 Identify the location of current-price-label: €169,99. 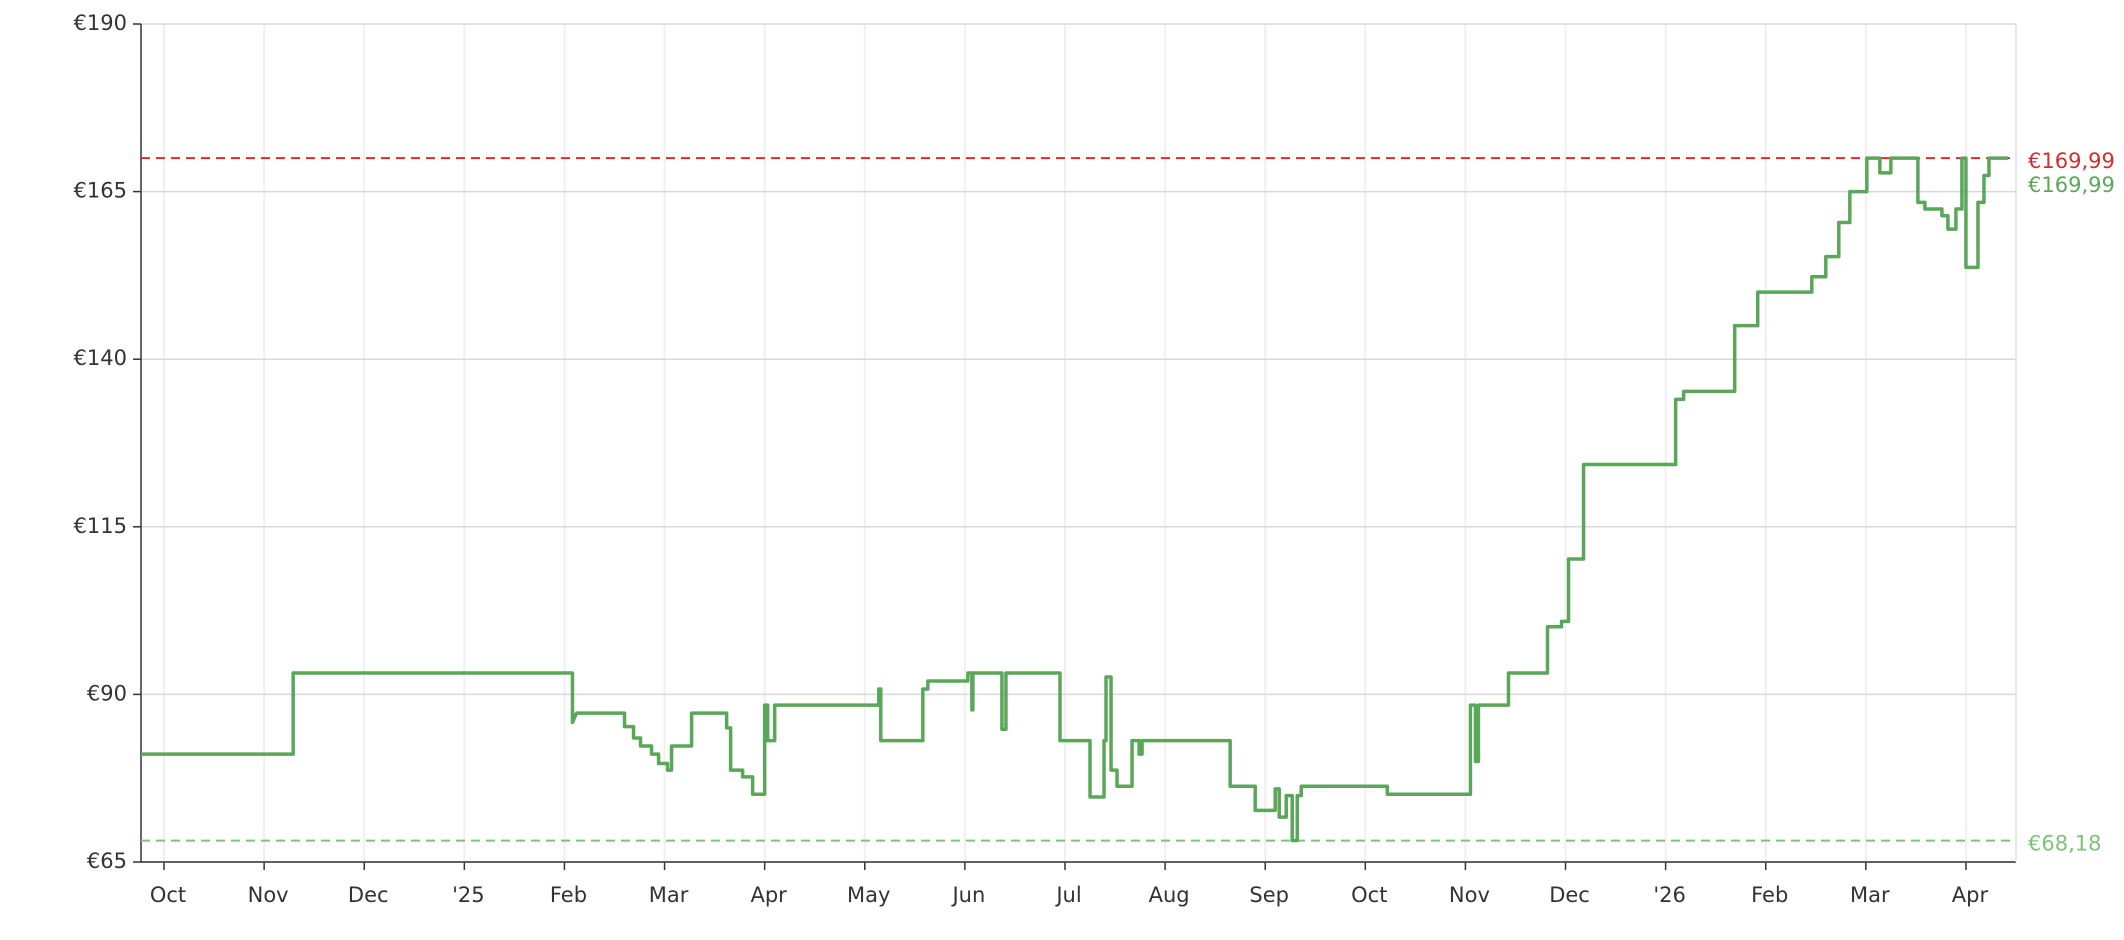
(2071, 185).